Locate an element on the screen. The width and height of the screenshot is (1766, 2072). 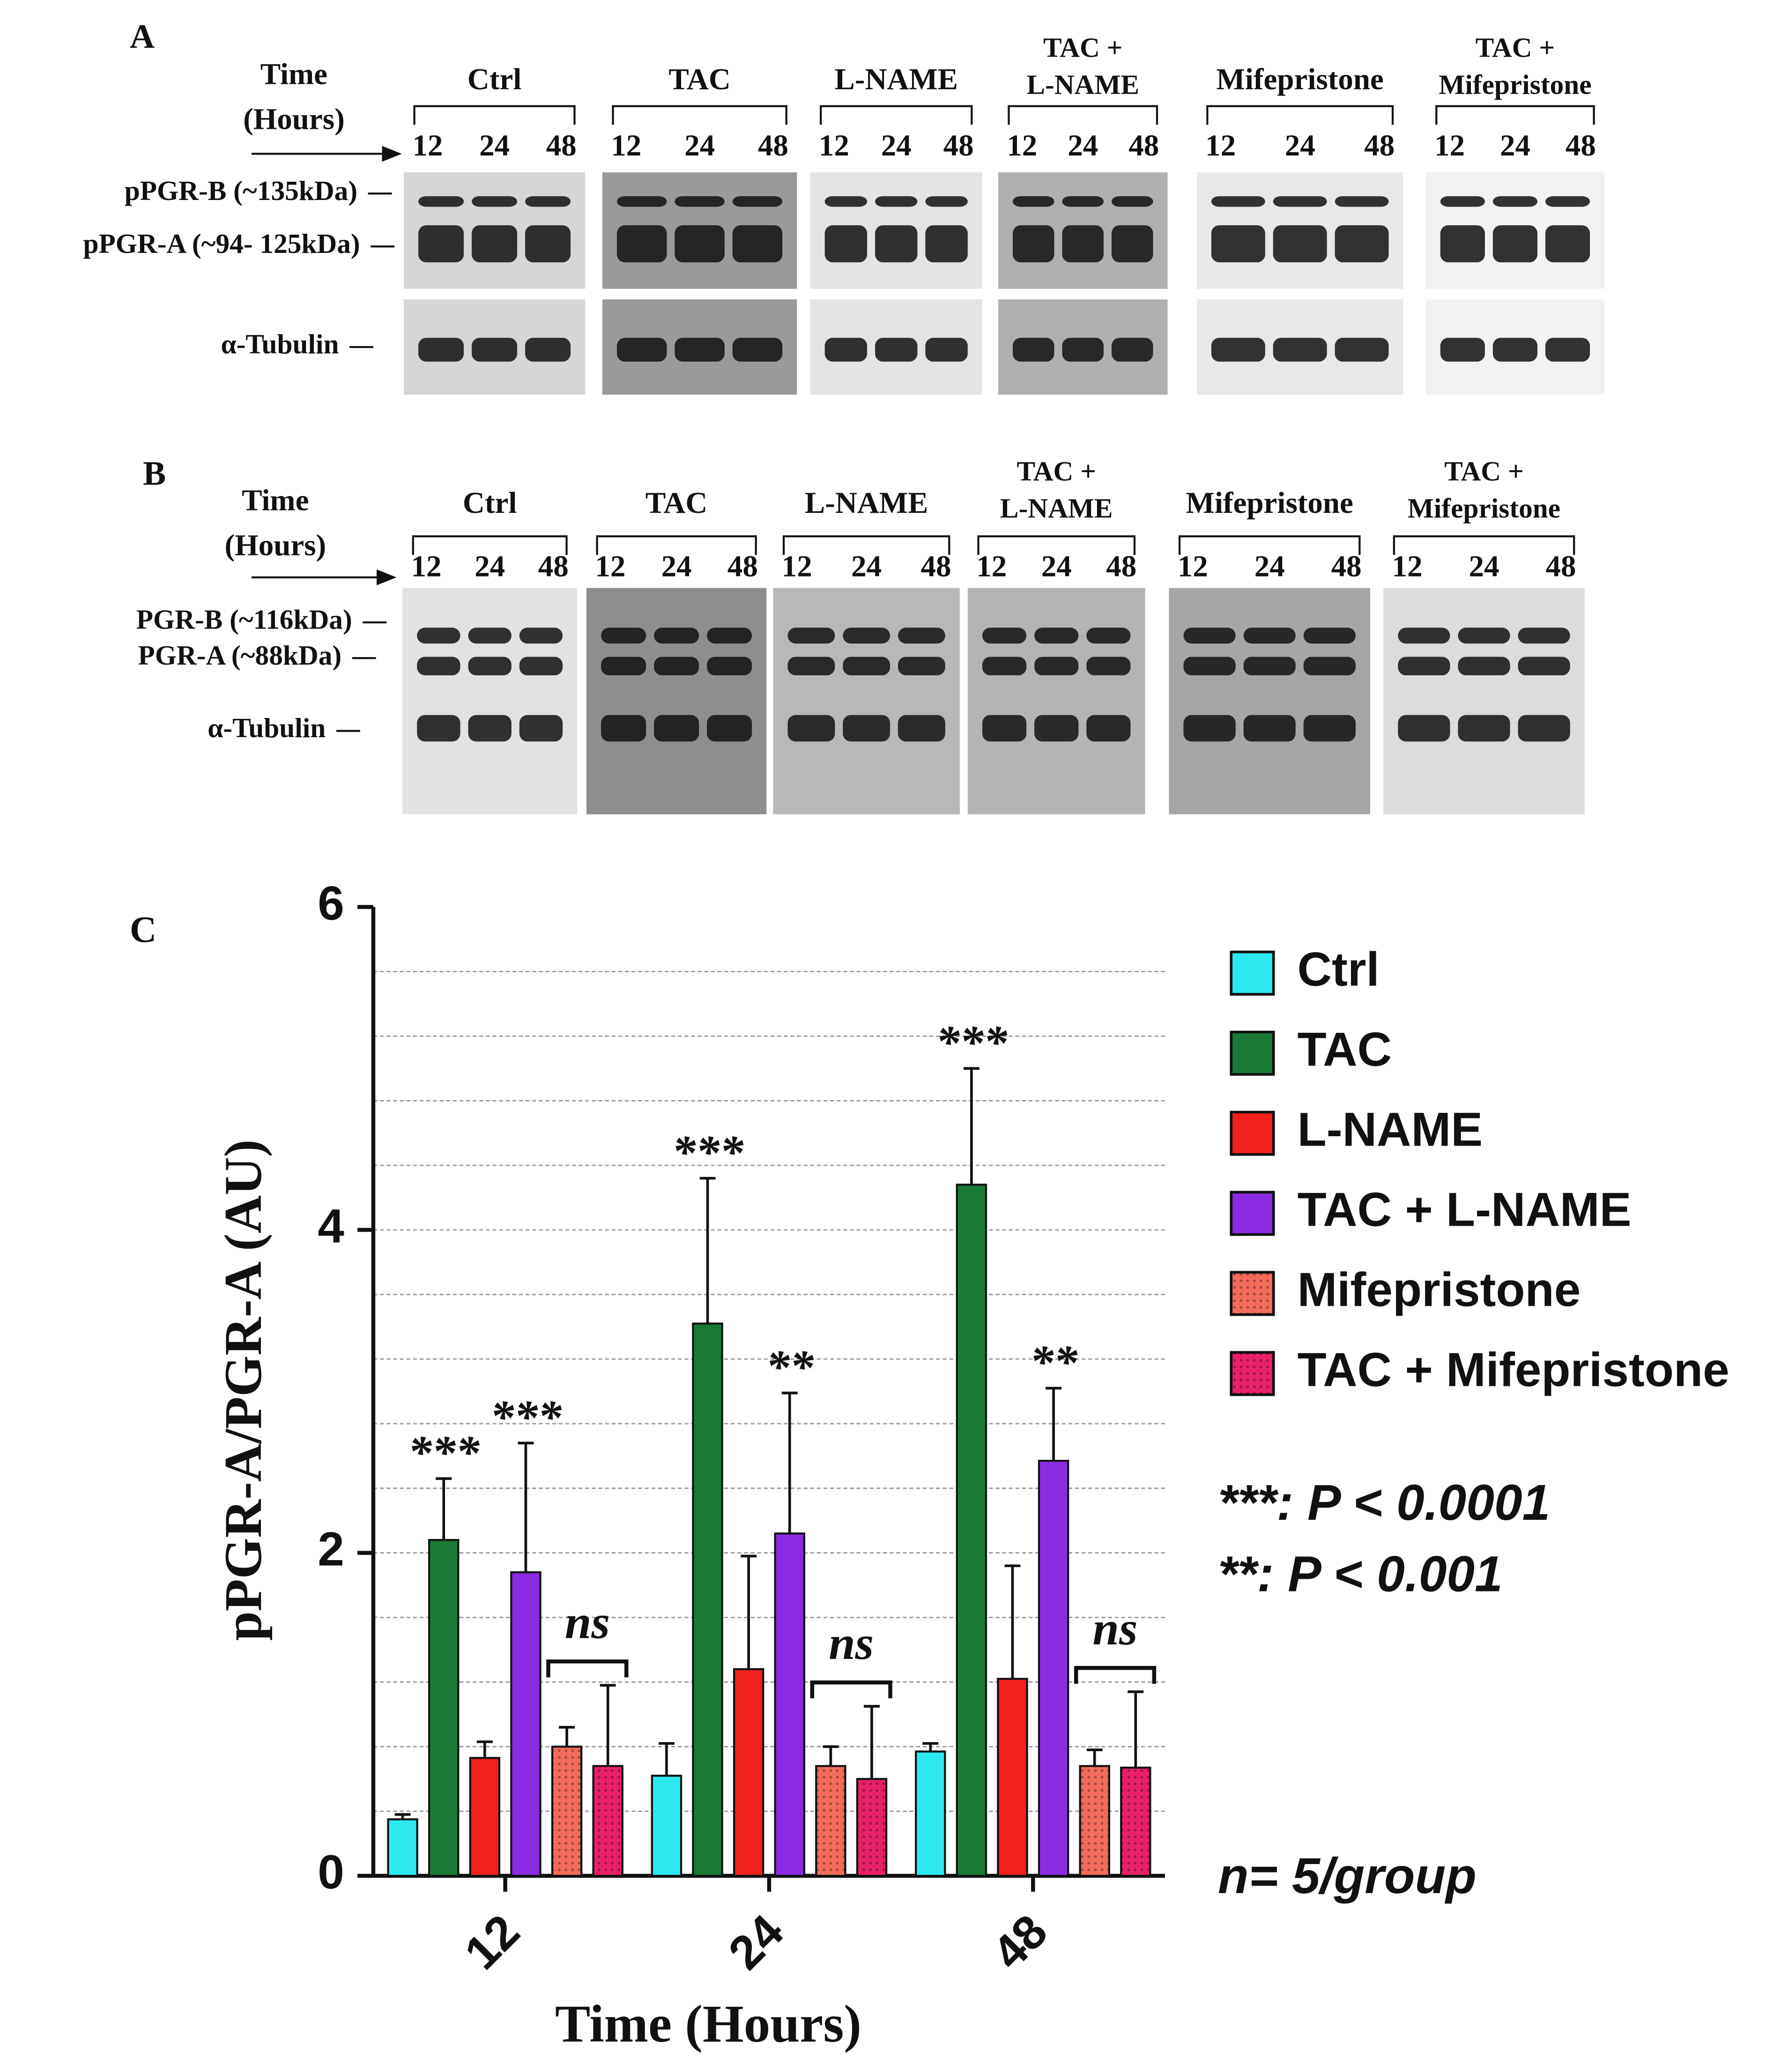
legend-label: Ctrl is located at coordinates (1339, 969).